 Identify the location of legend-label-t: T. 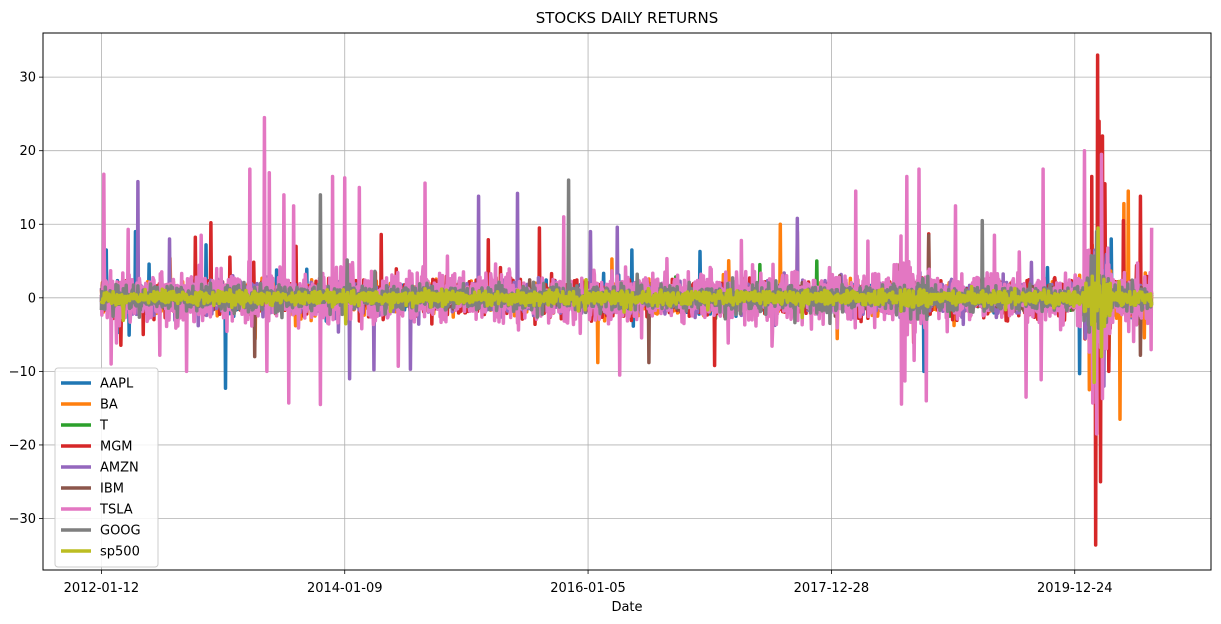
(103, 426).